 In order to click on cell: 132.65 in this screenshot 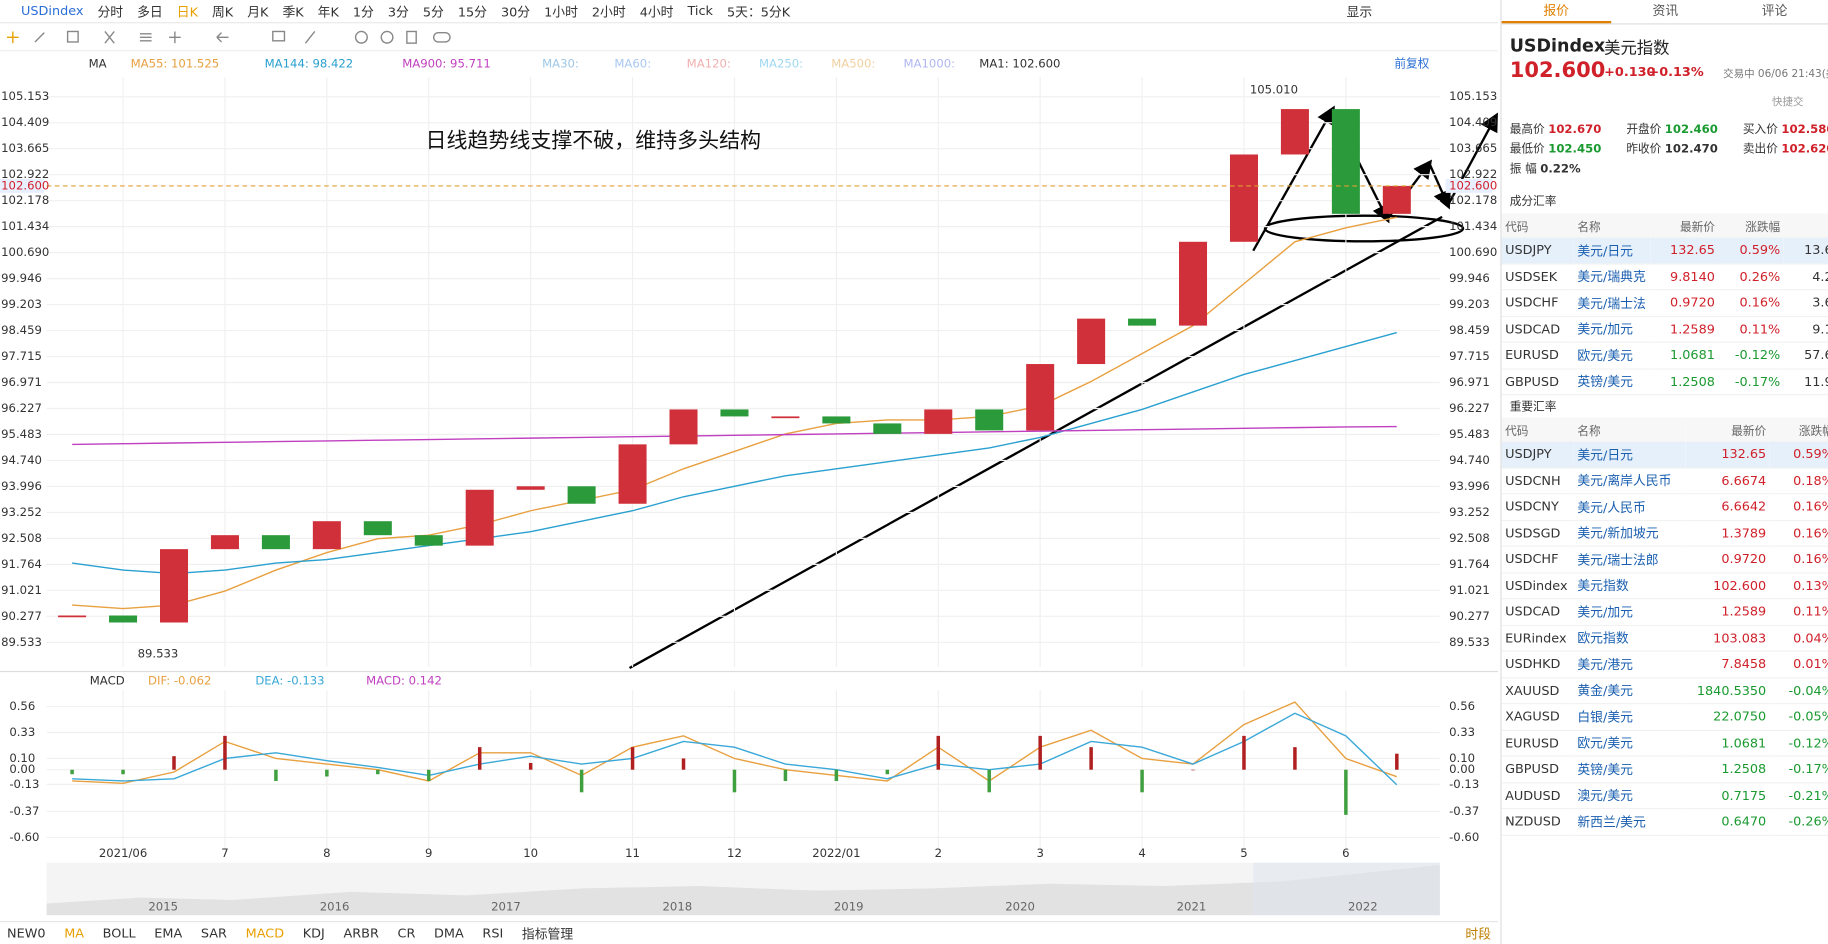, I will do `click(1727, 455)`.